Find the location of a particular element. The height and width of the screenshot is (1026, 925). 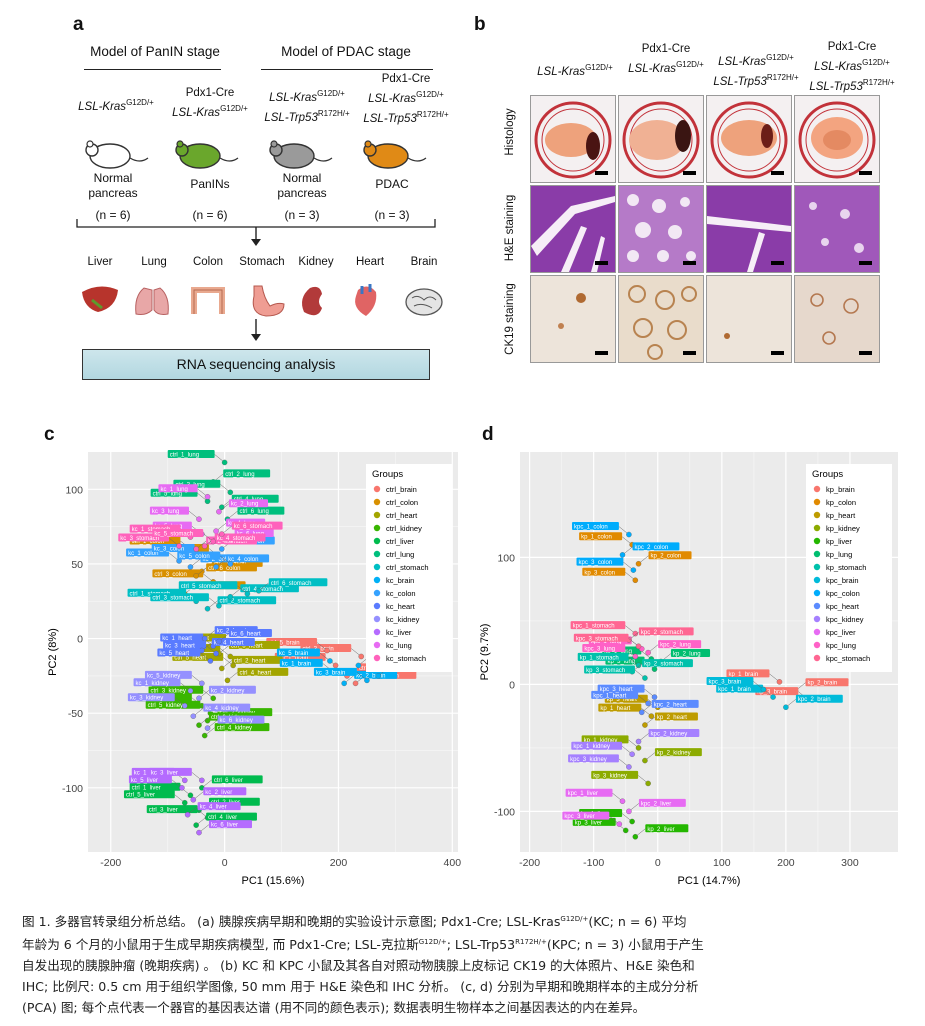

x-tick-label: 0 is located at coordinates (225, 863).